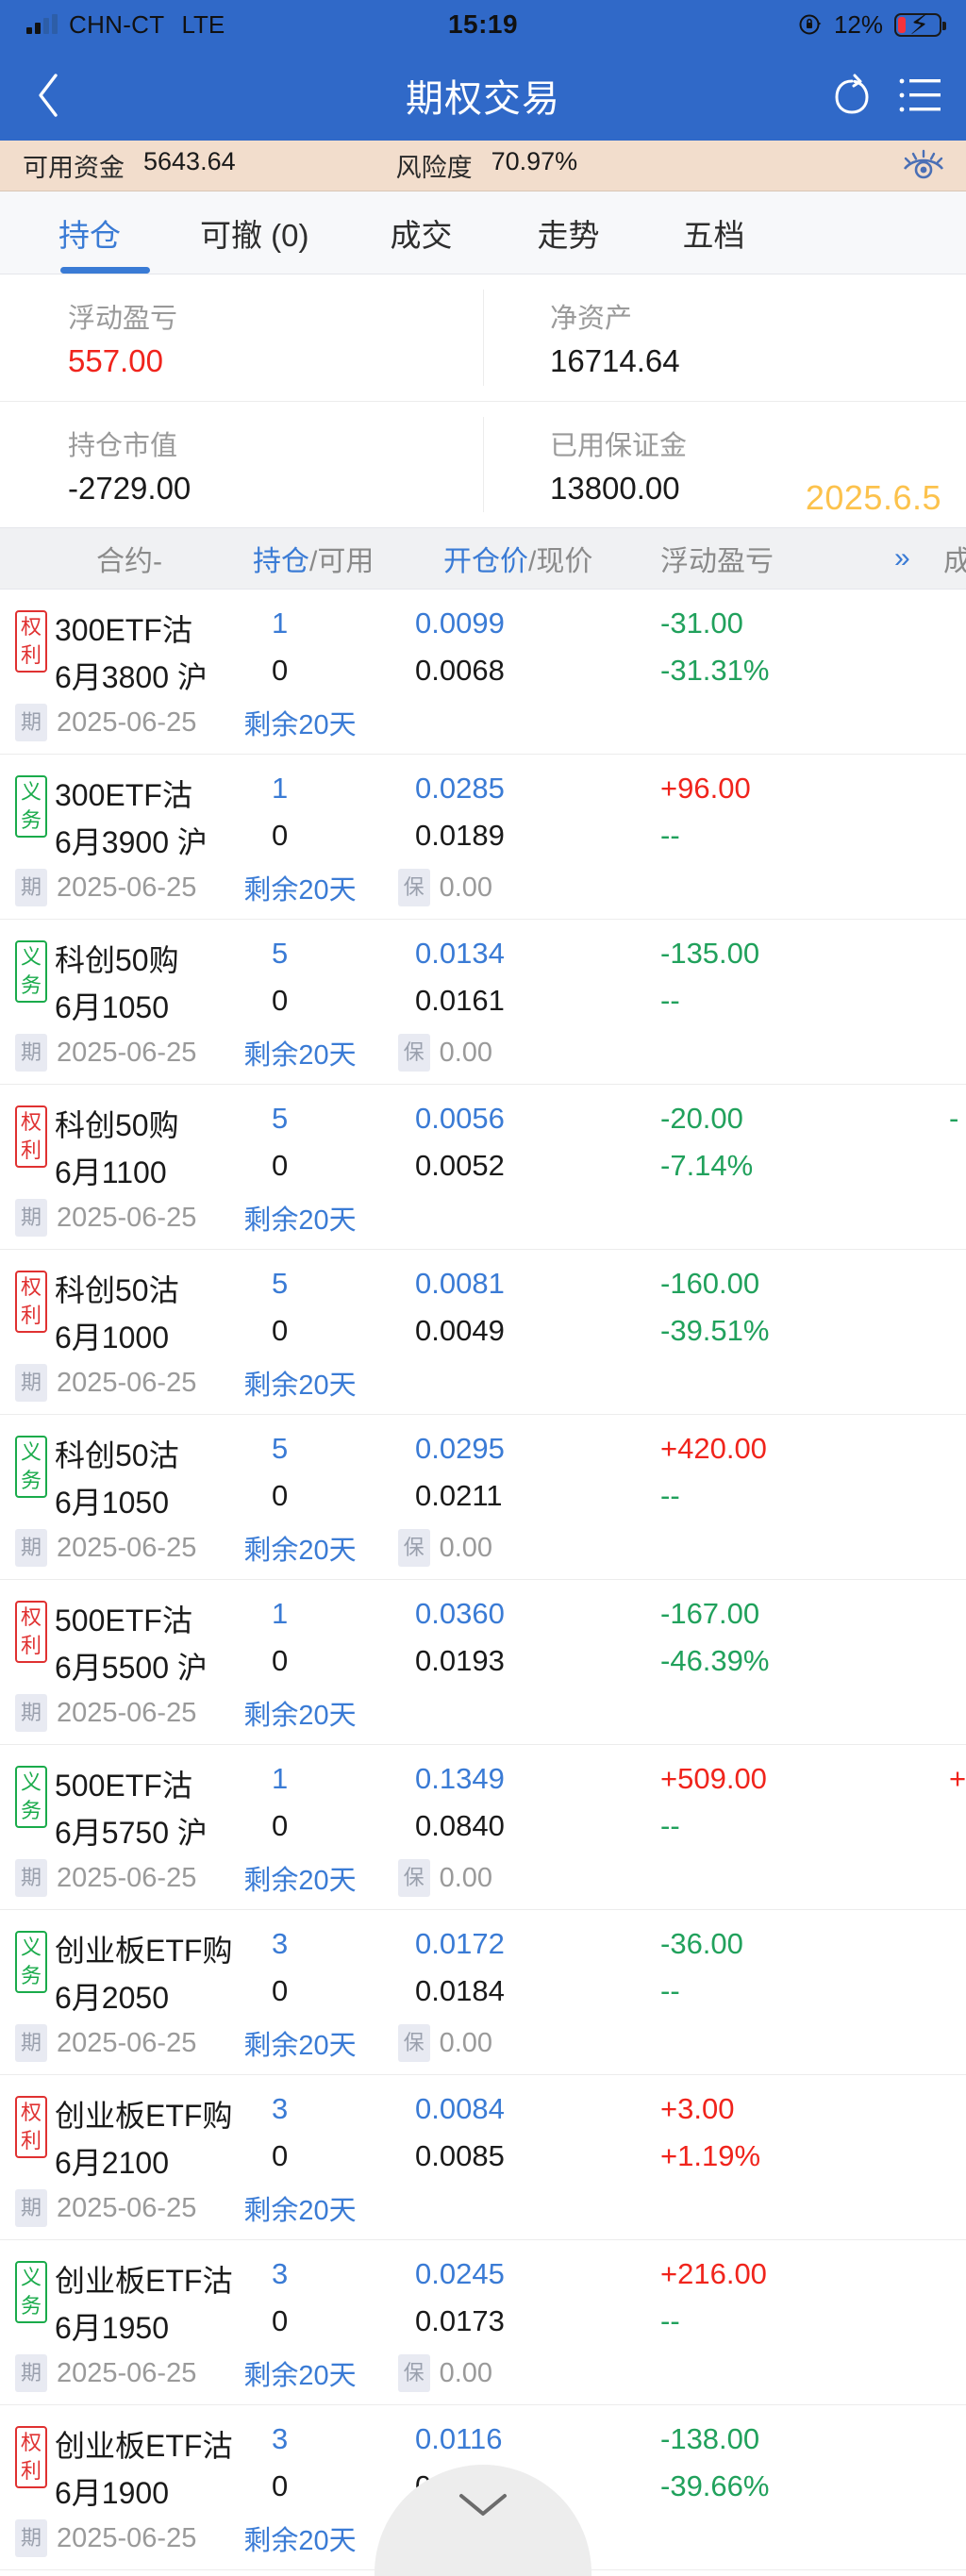  I want to click on contract-strike: 6月1900, so click(112, 2493).